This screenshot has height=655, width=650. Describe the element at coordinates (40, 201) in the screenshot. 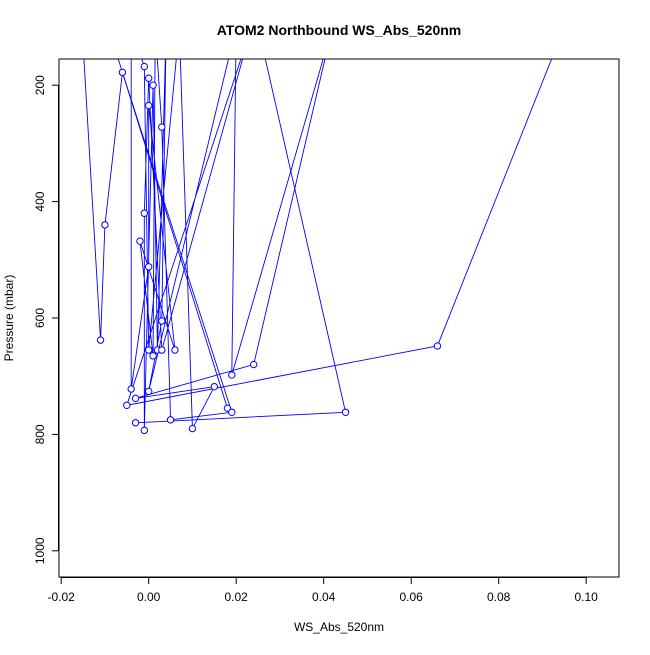

I see `y-tick-label: 400` at that location.